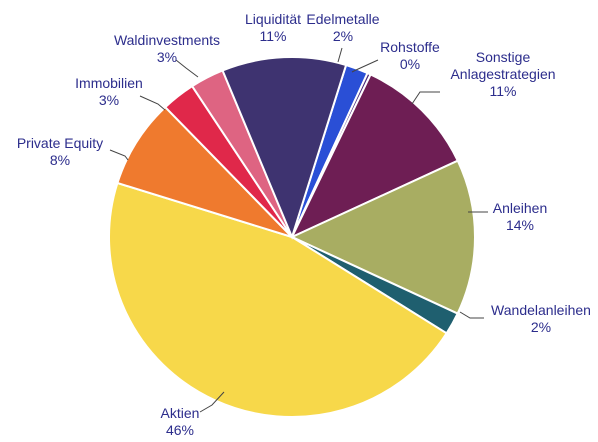  Describe the element at coordinates (520, 216) in the screenshot. I see `slice-label-anleihen: Anleihen 14%` at that location.